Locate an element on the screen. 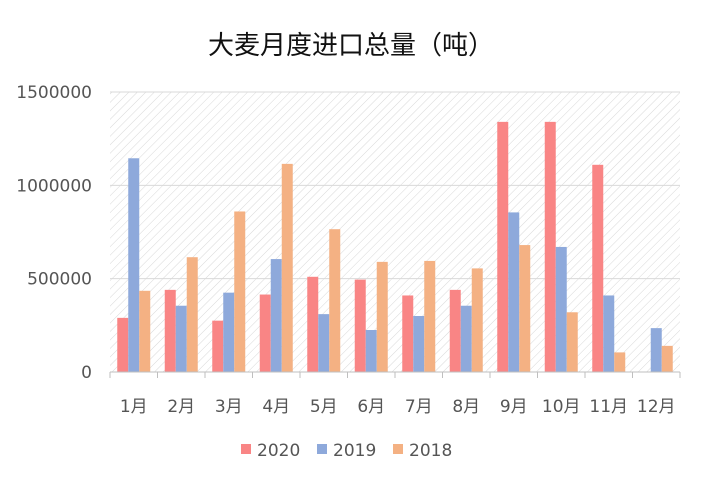 Image resolution: width=702 pixels, height=482 pixels. legend-label-2018: 2018 is located at coordinates (430, 451).